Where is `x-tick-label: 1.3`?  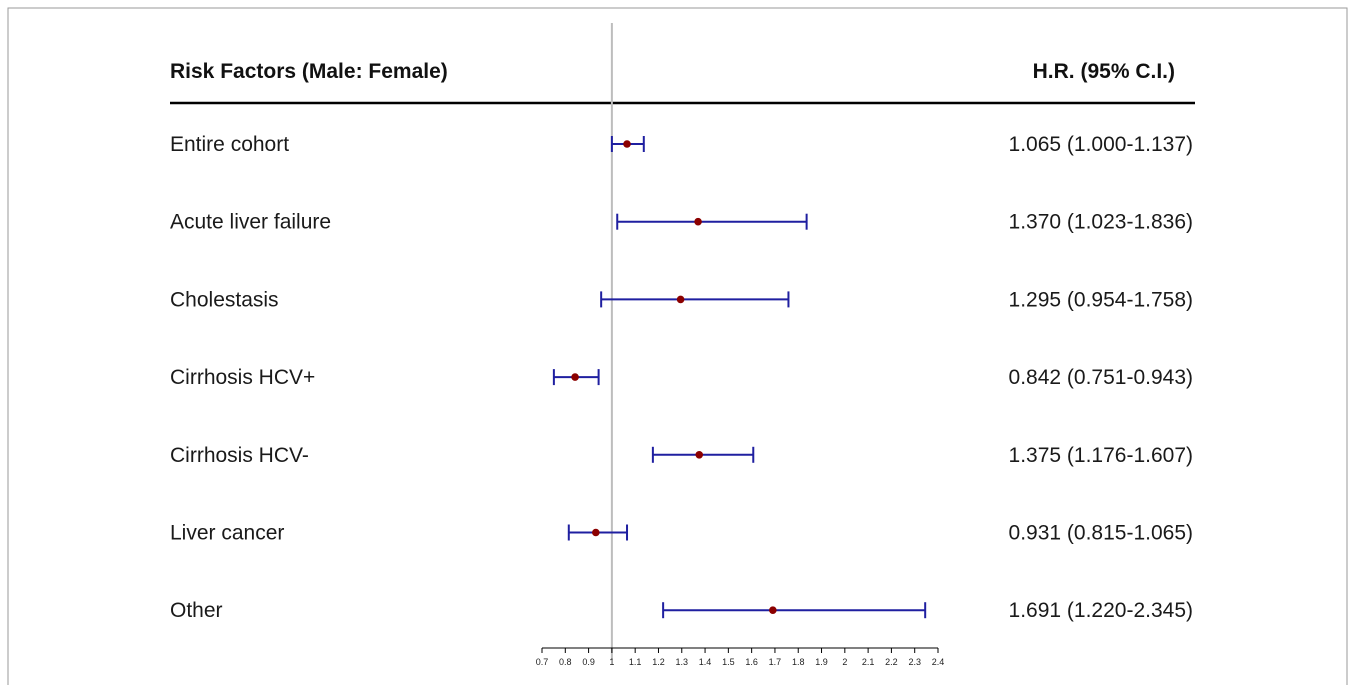
x-tick-label: 1.3 is located at coordinates (682, 662).